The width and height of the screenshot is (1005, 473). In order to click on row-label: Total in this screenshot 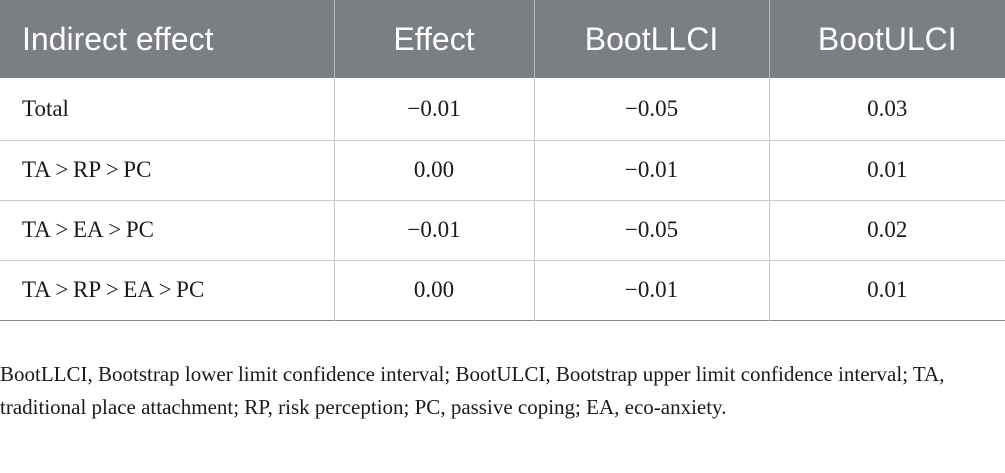, I will do `click(167, 109)`.